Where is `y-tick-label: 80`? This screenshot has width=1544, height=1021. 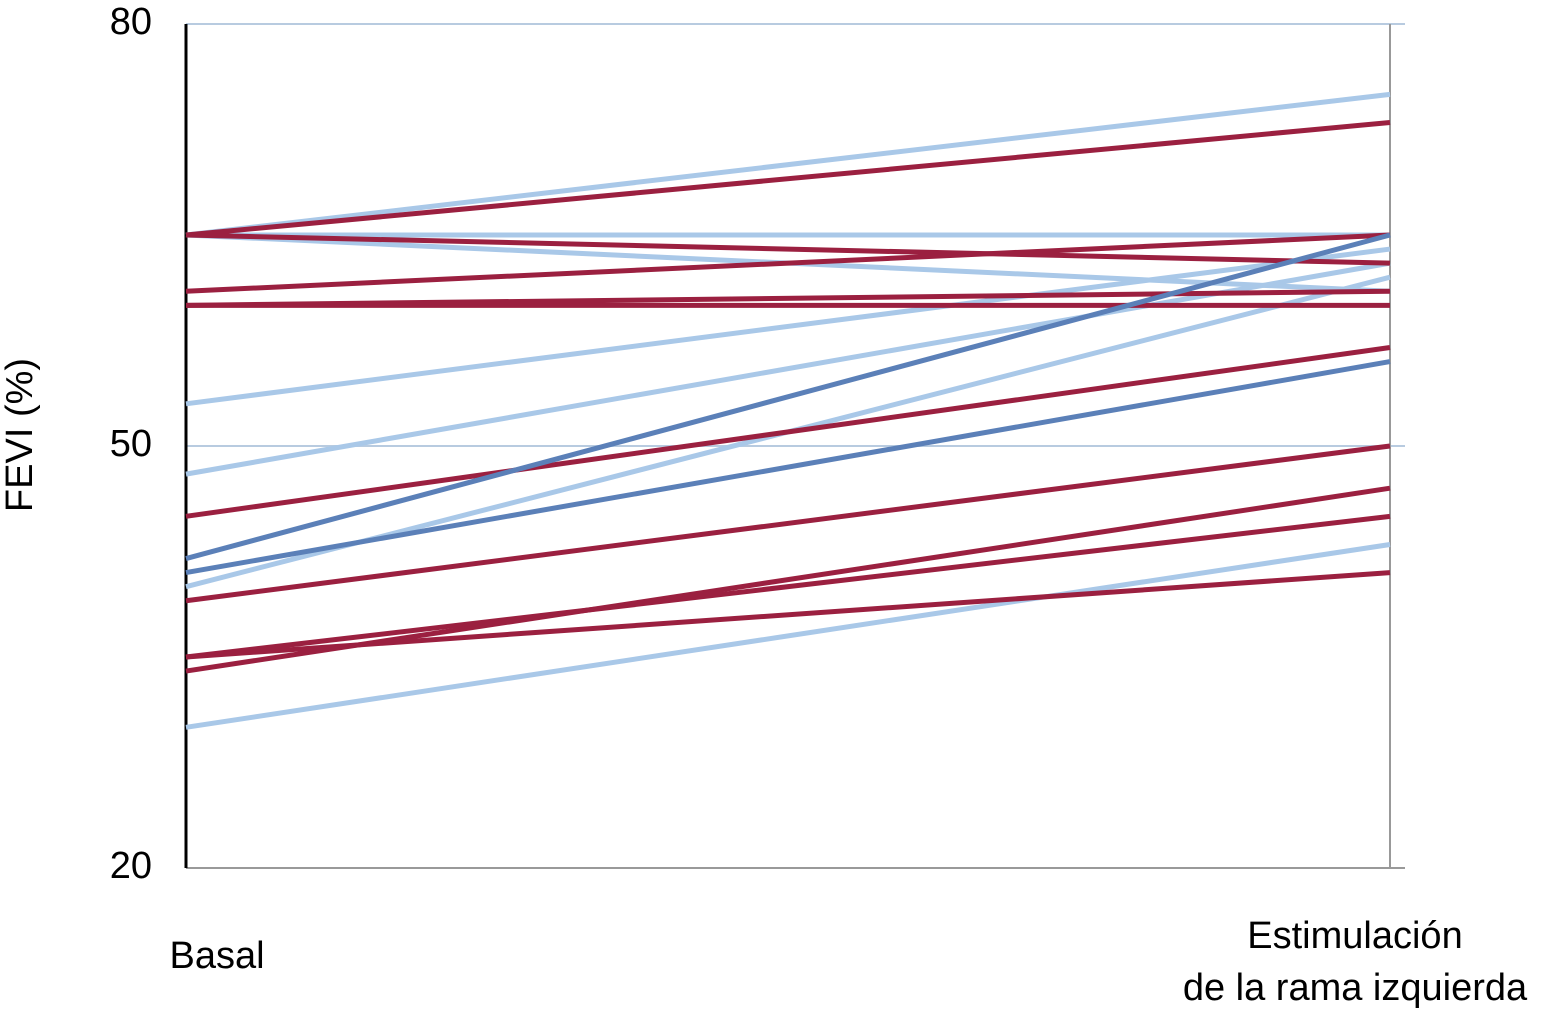
y-tick-label: 80 is located at coordinates (131, 22).